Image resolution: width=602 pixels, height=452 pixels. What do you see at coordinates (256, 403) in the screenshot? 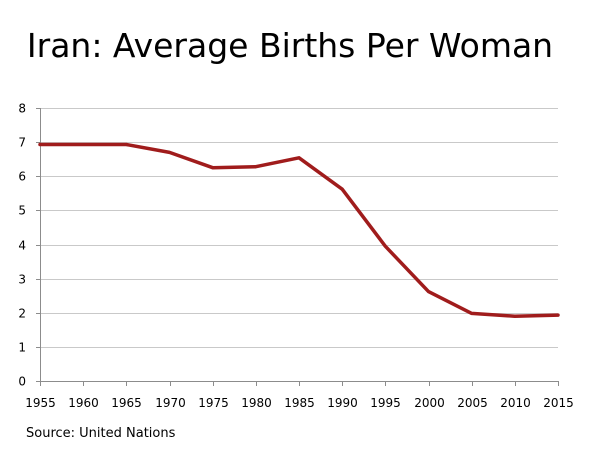
I see `x-tick-label-1980: 1980` at bounding box center [256, 403].